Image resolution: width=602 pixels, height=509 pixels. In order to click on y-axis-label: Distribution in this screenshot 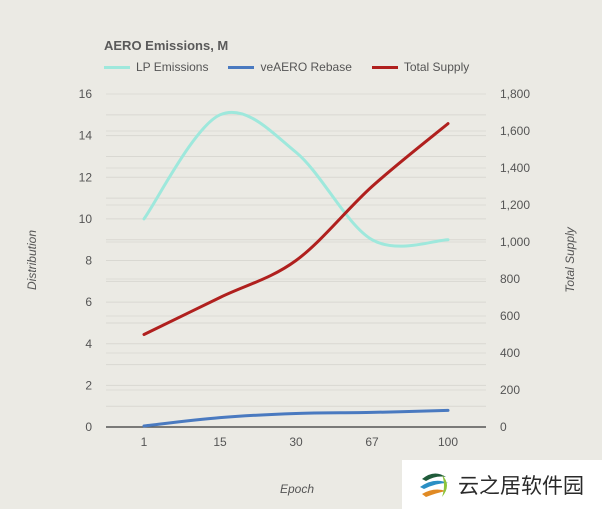, I will do `click(32, 260)`.